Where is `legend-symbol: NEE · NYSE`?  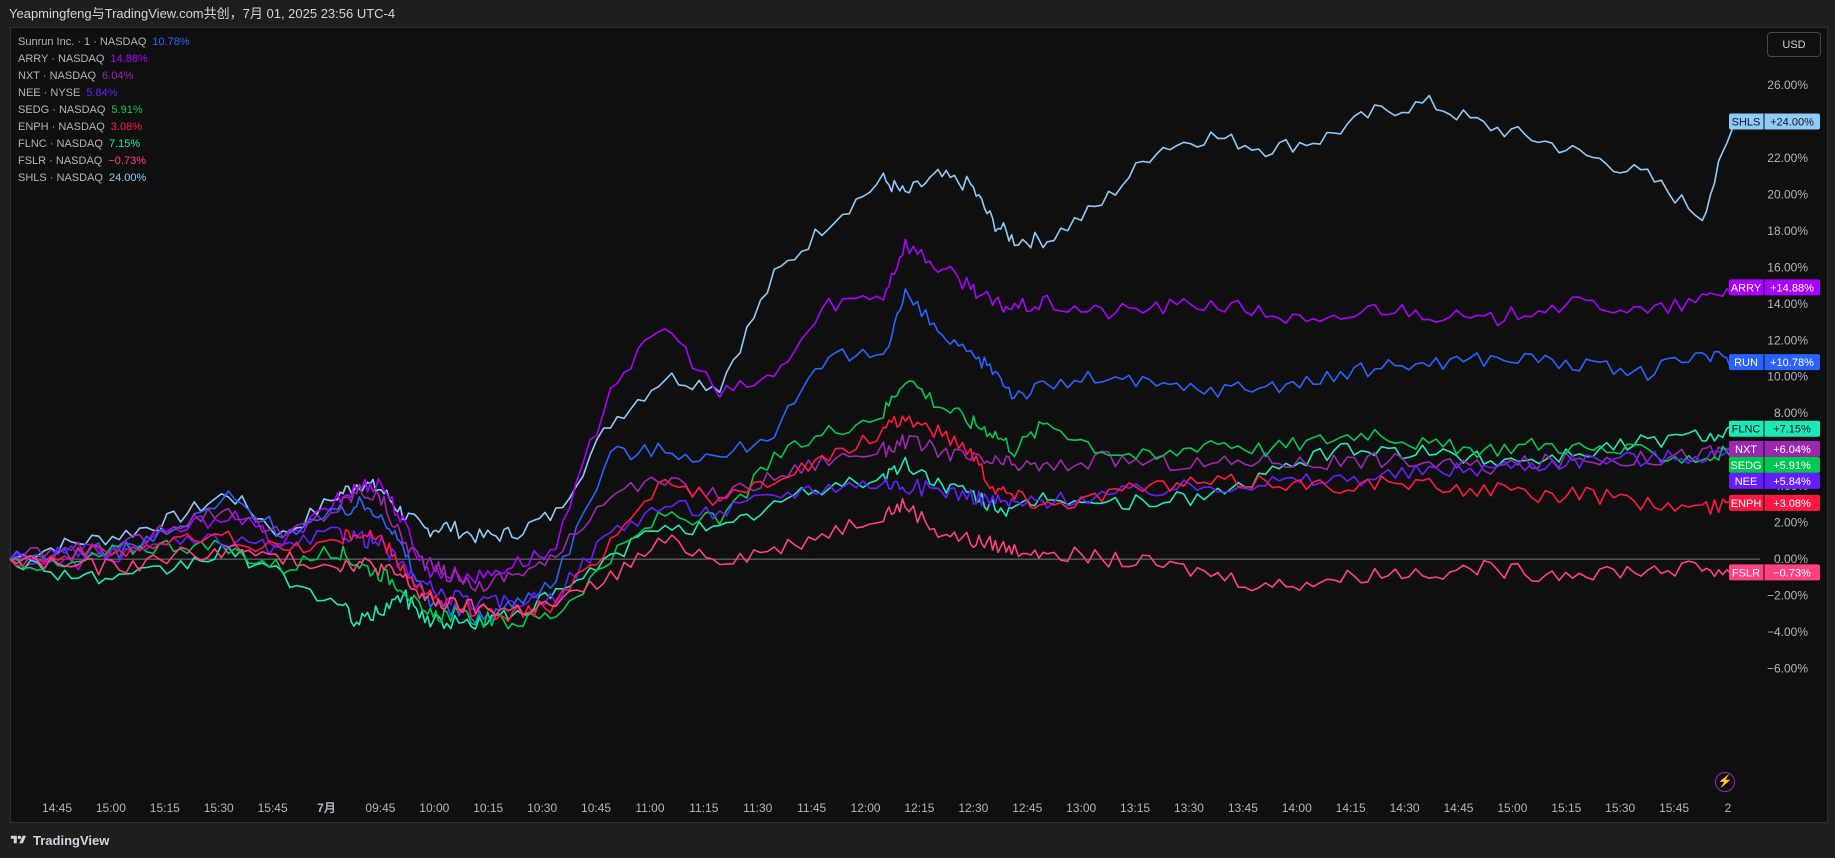
legend-symbol: NEE · NYSE is located at coordinates (49, 93).